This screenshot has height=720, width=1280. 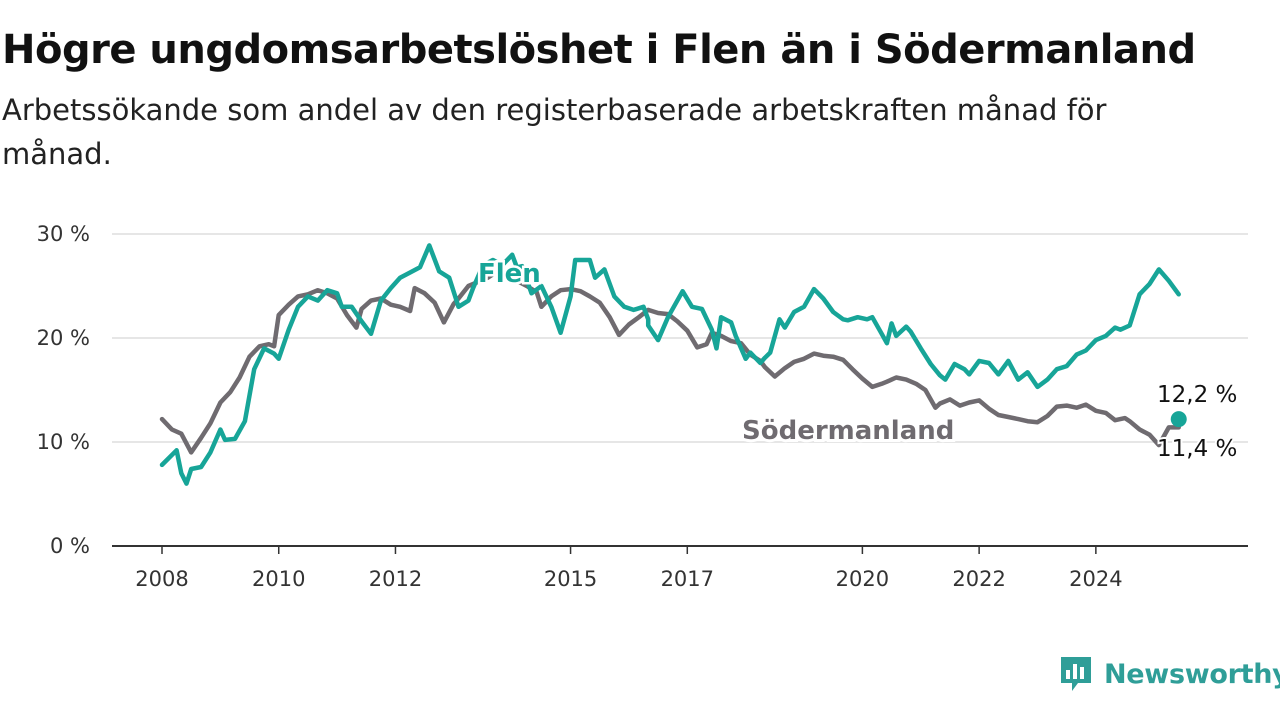 I want to click on flen-series-label: Flen, so click(x=509, y=274).